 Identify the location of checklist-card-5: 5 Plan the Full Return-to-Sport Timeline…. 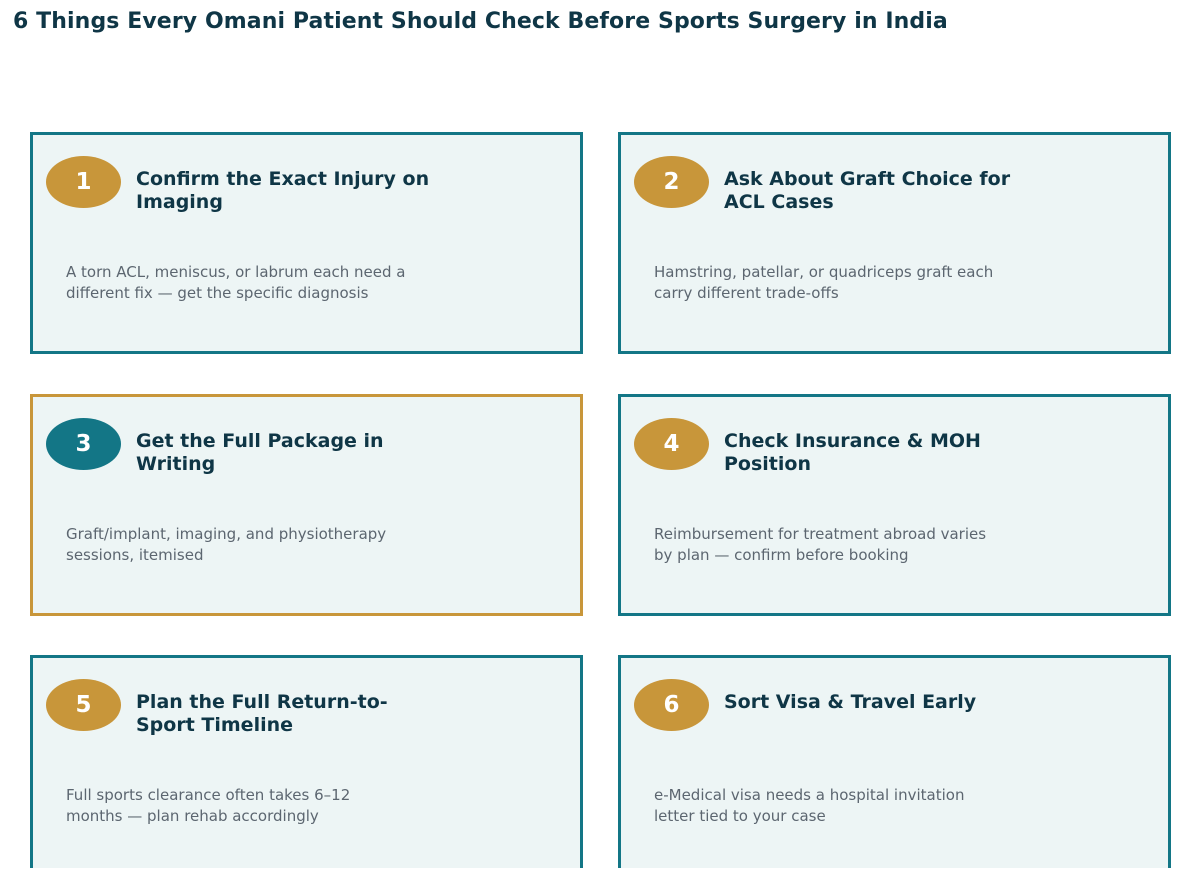
(306, 762).